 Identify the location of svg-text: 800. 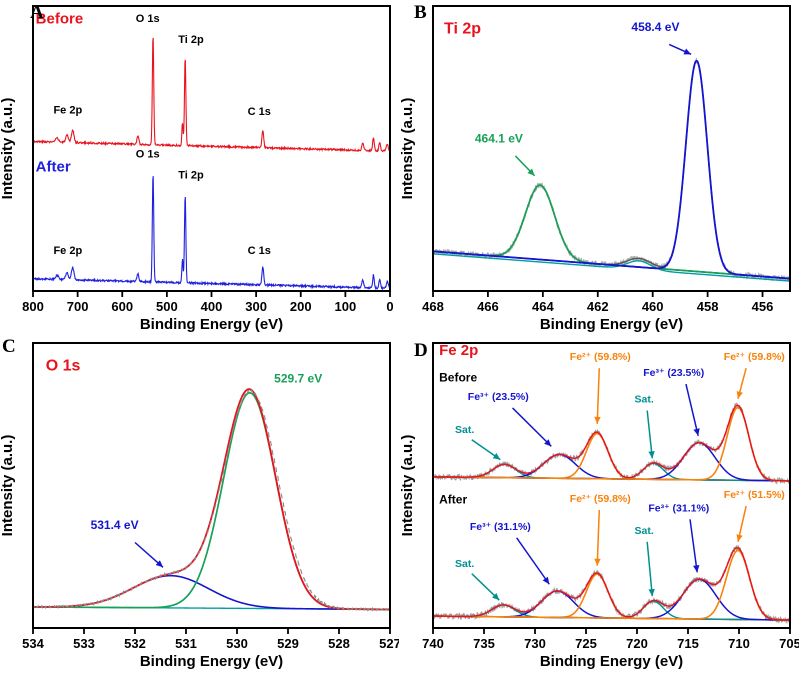
(33, 306).